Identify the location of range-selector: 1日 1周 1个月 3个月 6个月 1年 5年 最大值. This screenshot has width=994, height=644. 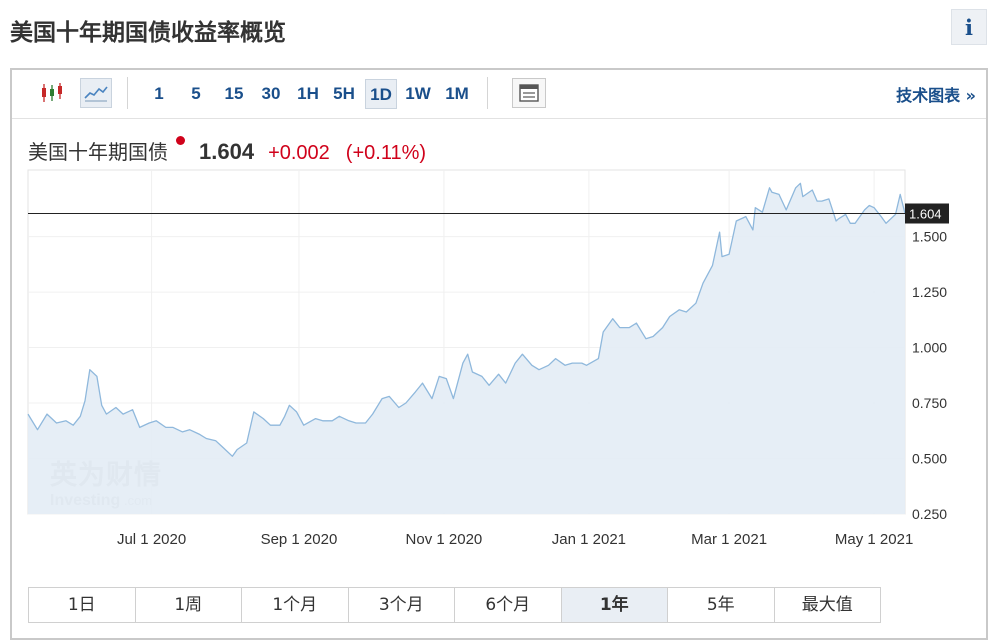
(454, 605).